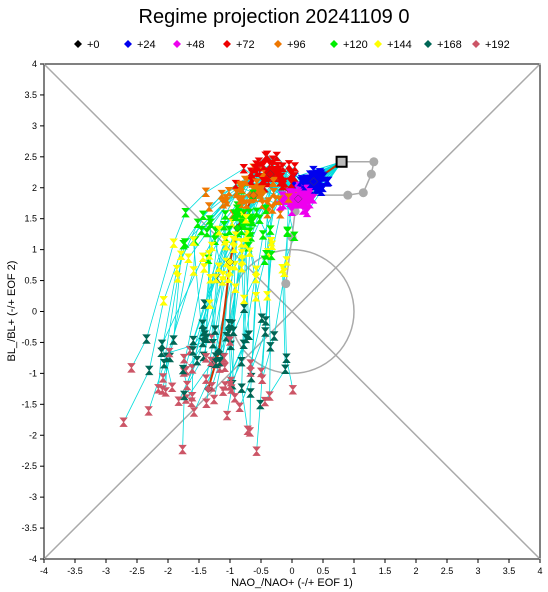 The width and height of the screenshot is (548, 592). I want to click on legend-label-6: +144, so click(399, 45).